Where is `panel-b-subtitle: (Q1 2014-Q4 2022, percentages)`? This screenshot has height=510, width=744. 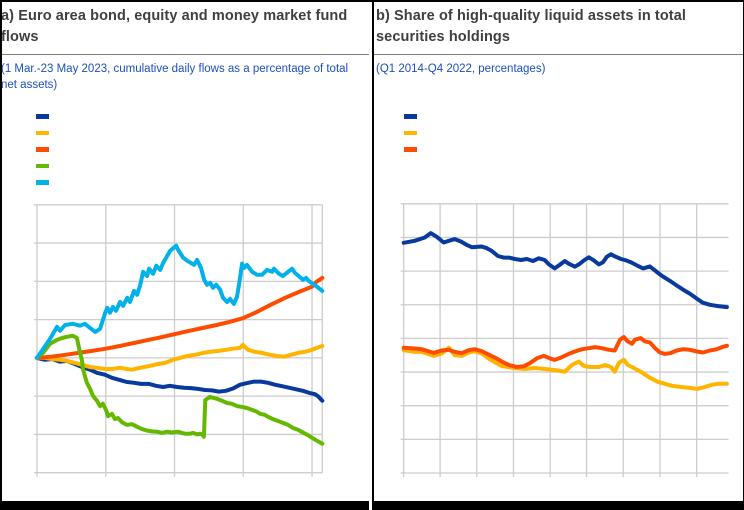
panel-b-subtitle: (Q1 2014-Q4 2022, percentages) is located at coordinates (461, 69).